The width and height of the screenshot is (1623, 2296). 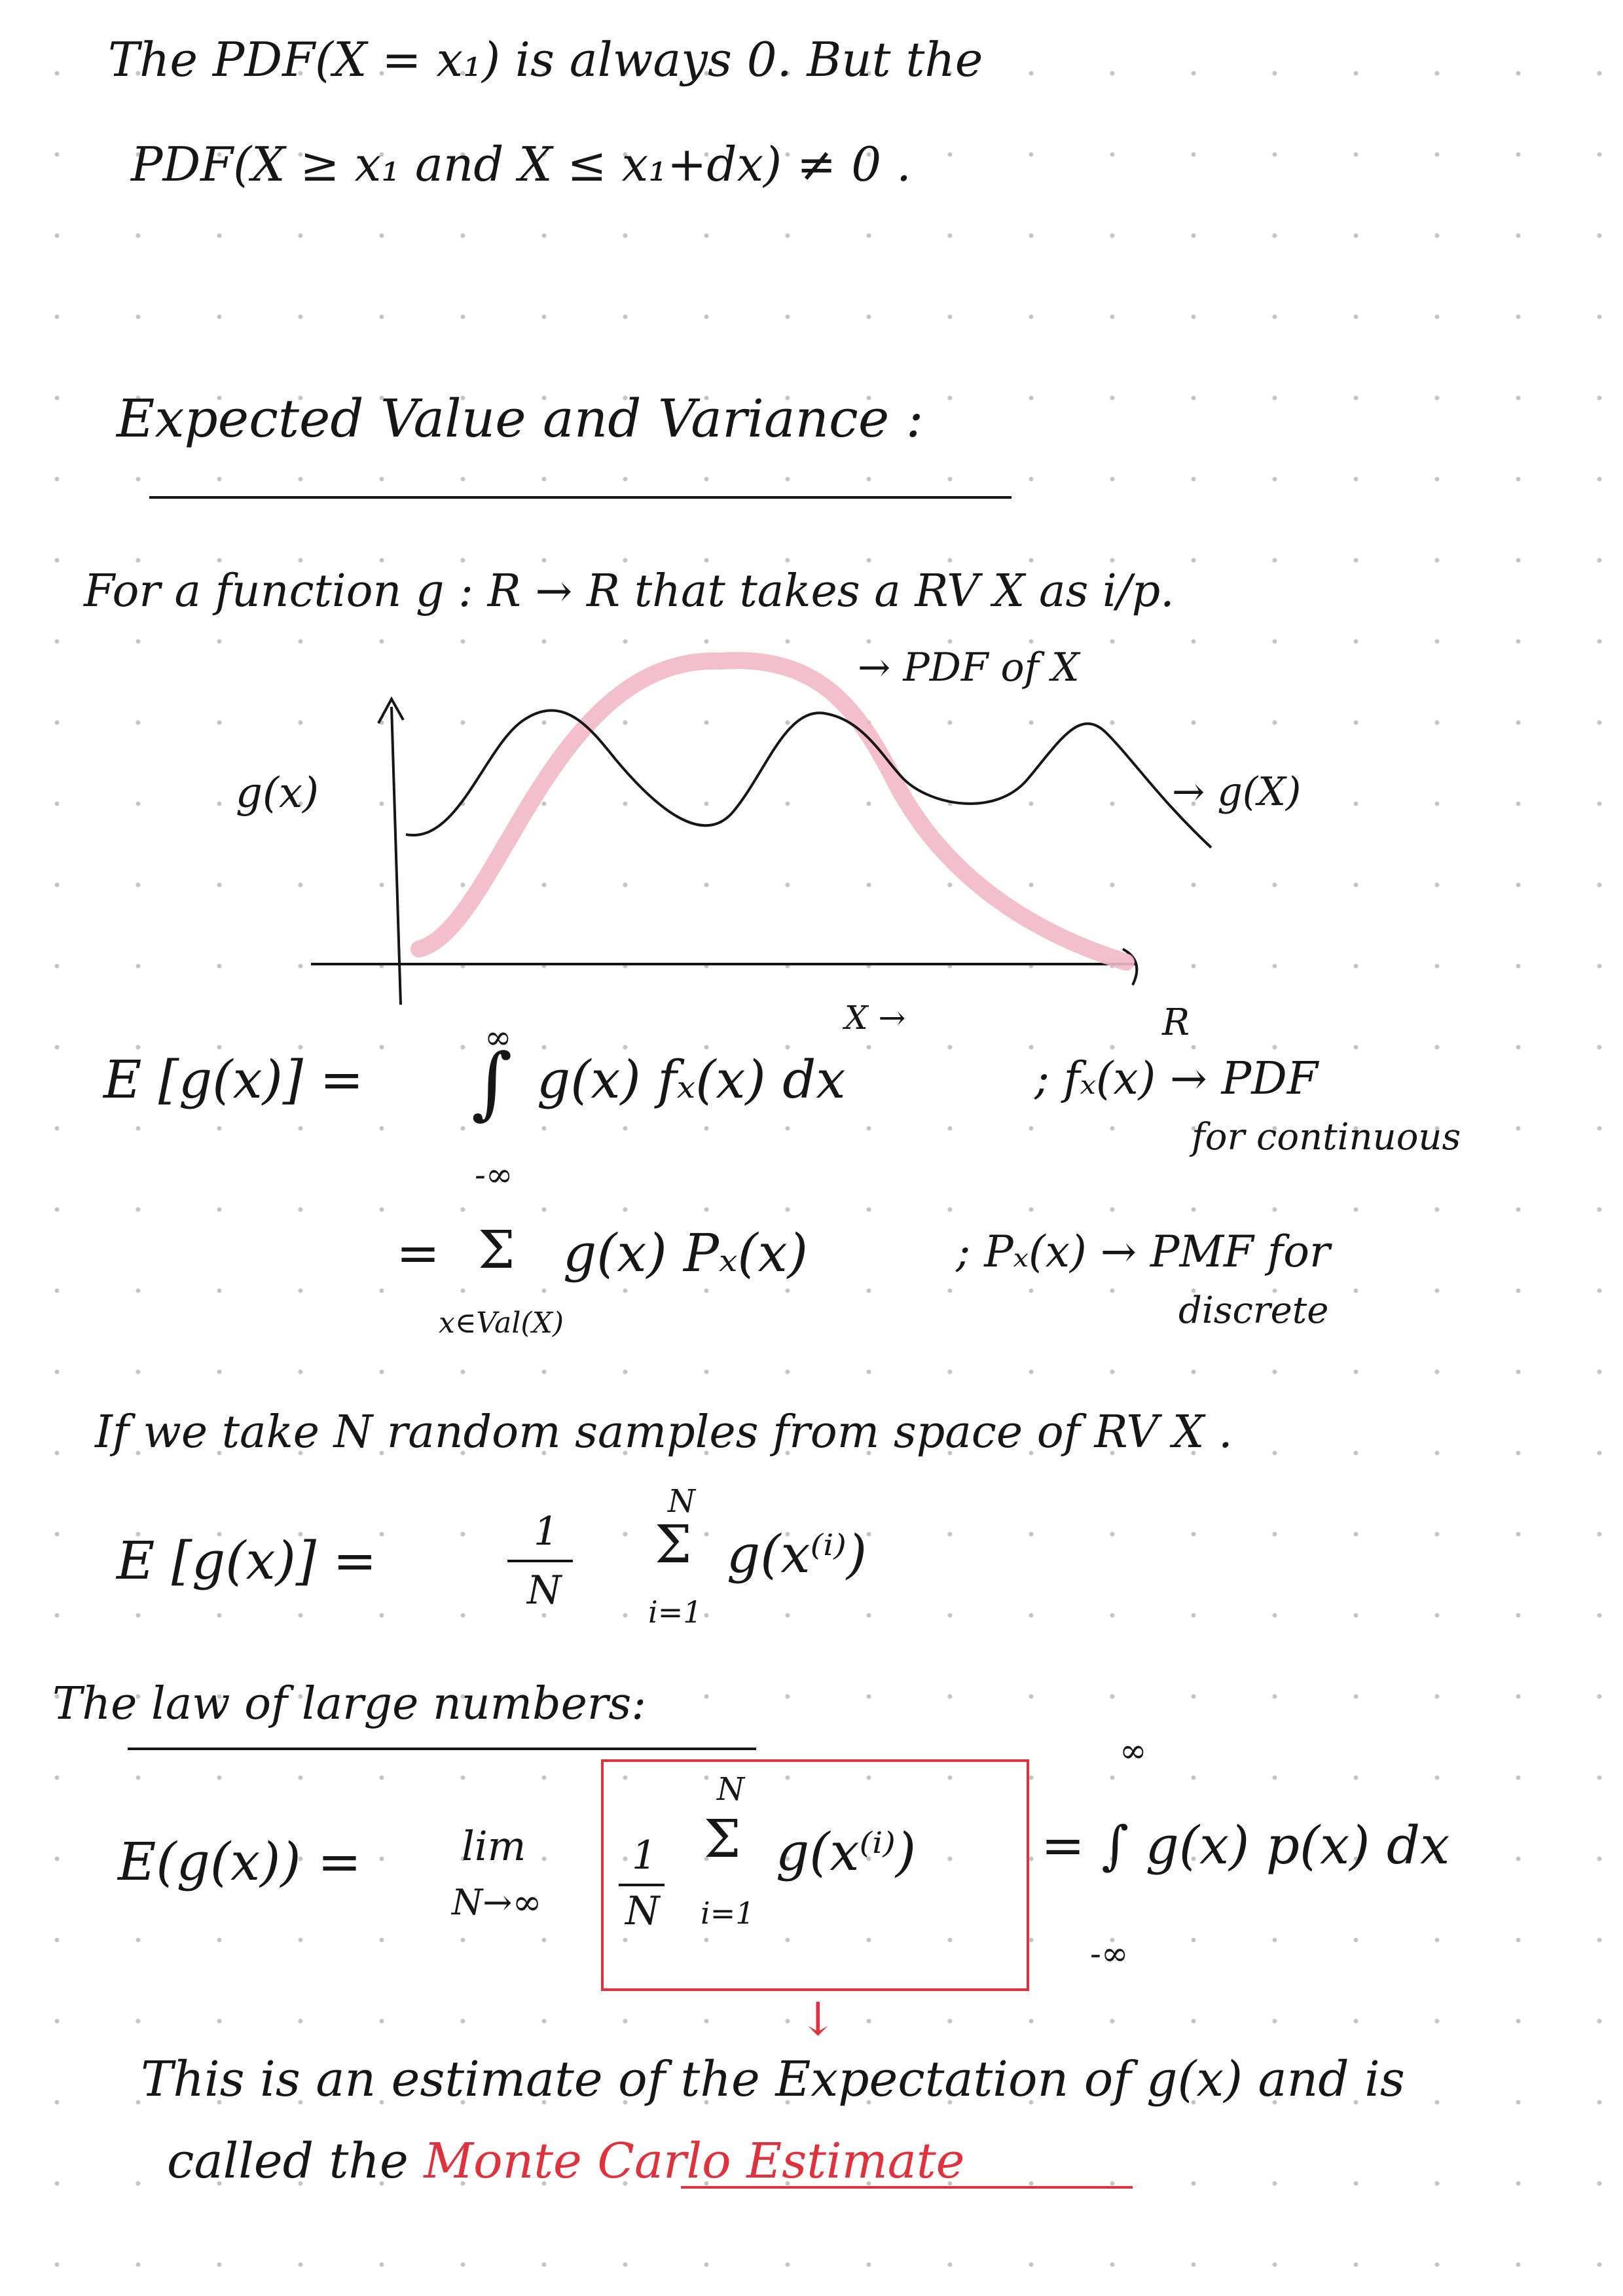 I want to click on sample-mean-lhs: E [g(x)] =, so click(x=247, y=1560).